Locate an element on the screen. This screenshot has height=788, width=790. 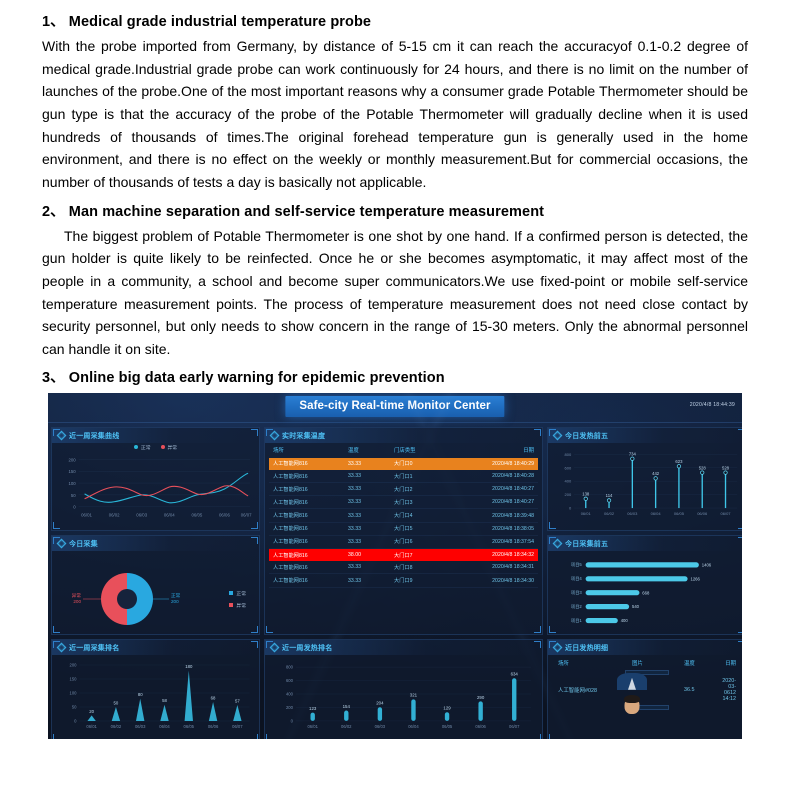
x-tick-label: 06/03 is located at coordinates (380, 726).